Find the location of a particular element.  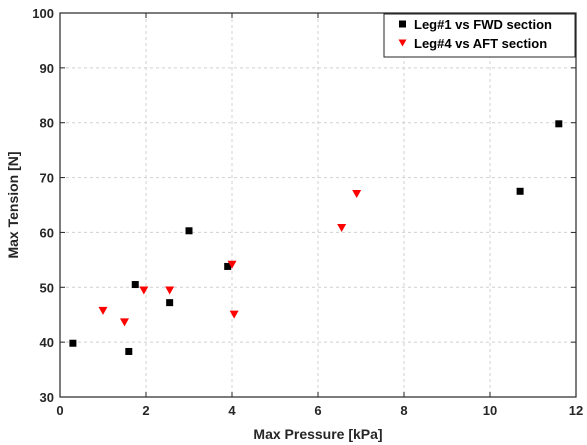

y-tick-label: 80 is located at coordinates (47, 123).